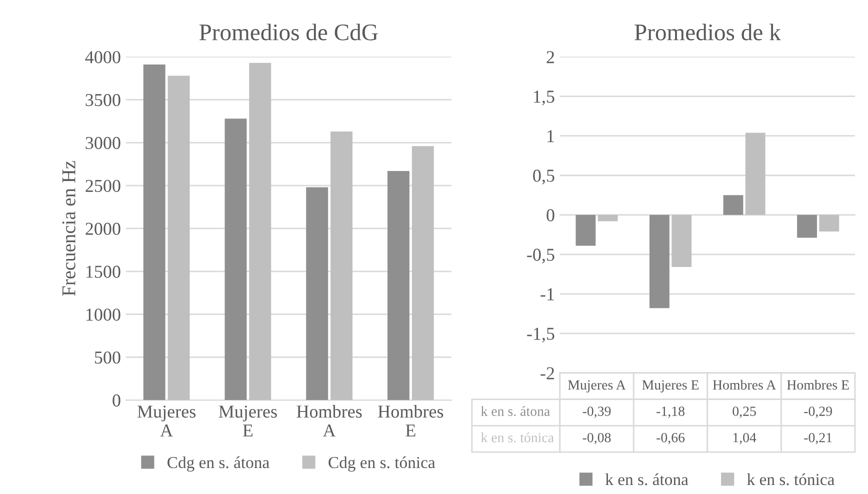 This screenshot has height=494, width=868. I want to click on category-label: Mujeres A, so click(597, 386).